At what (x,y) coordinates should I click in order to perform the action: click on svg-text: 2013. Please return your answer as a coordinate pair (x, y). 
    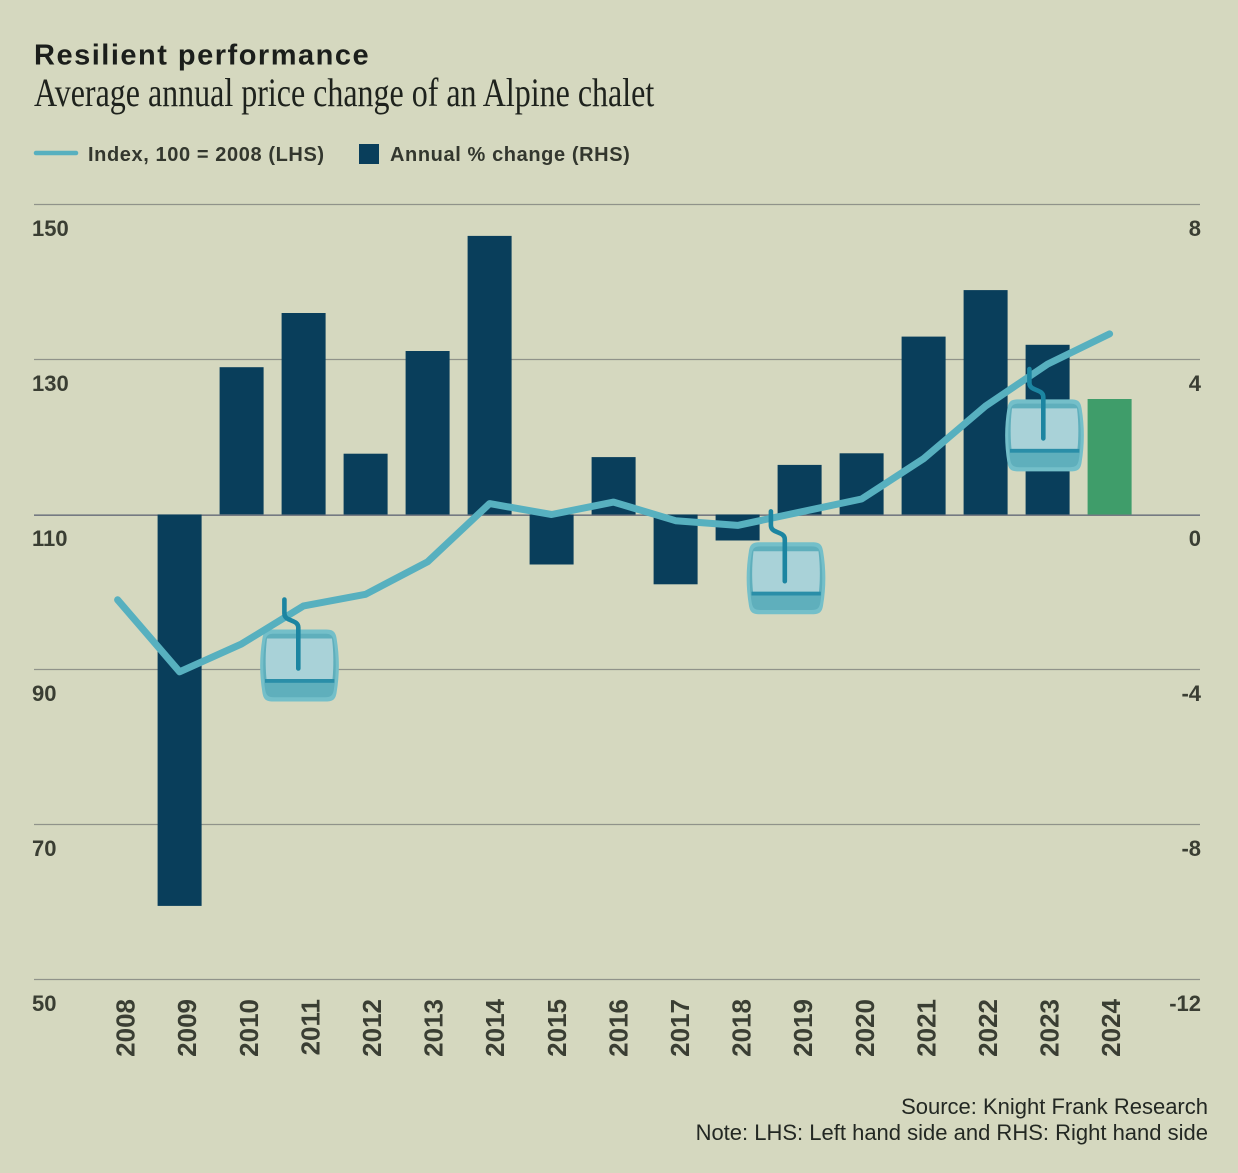
    Looking at the image, I should click on (434, 1028).